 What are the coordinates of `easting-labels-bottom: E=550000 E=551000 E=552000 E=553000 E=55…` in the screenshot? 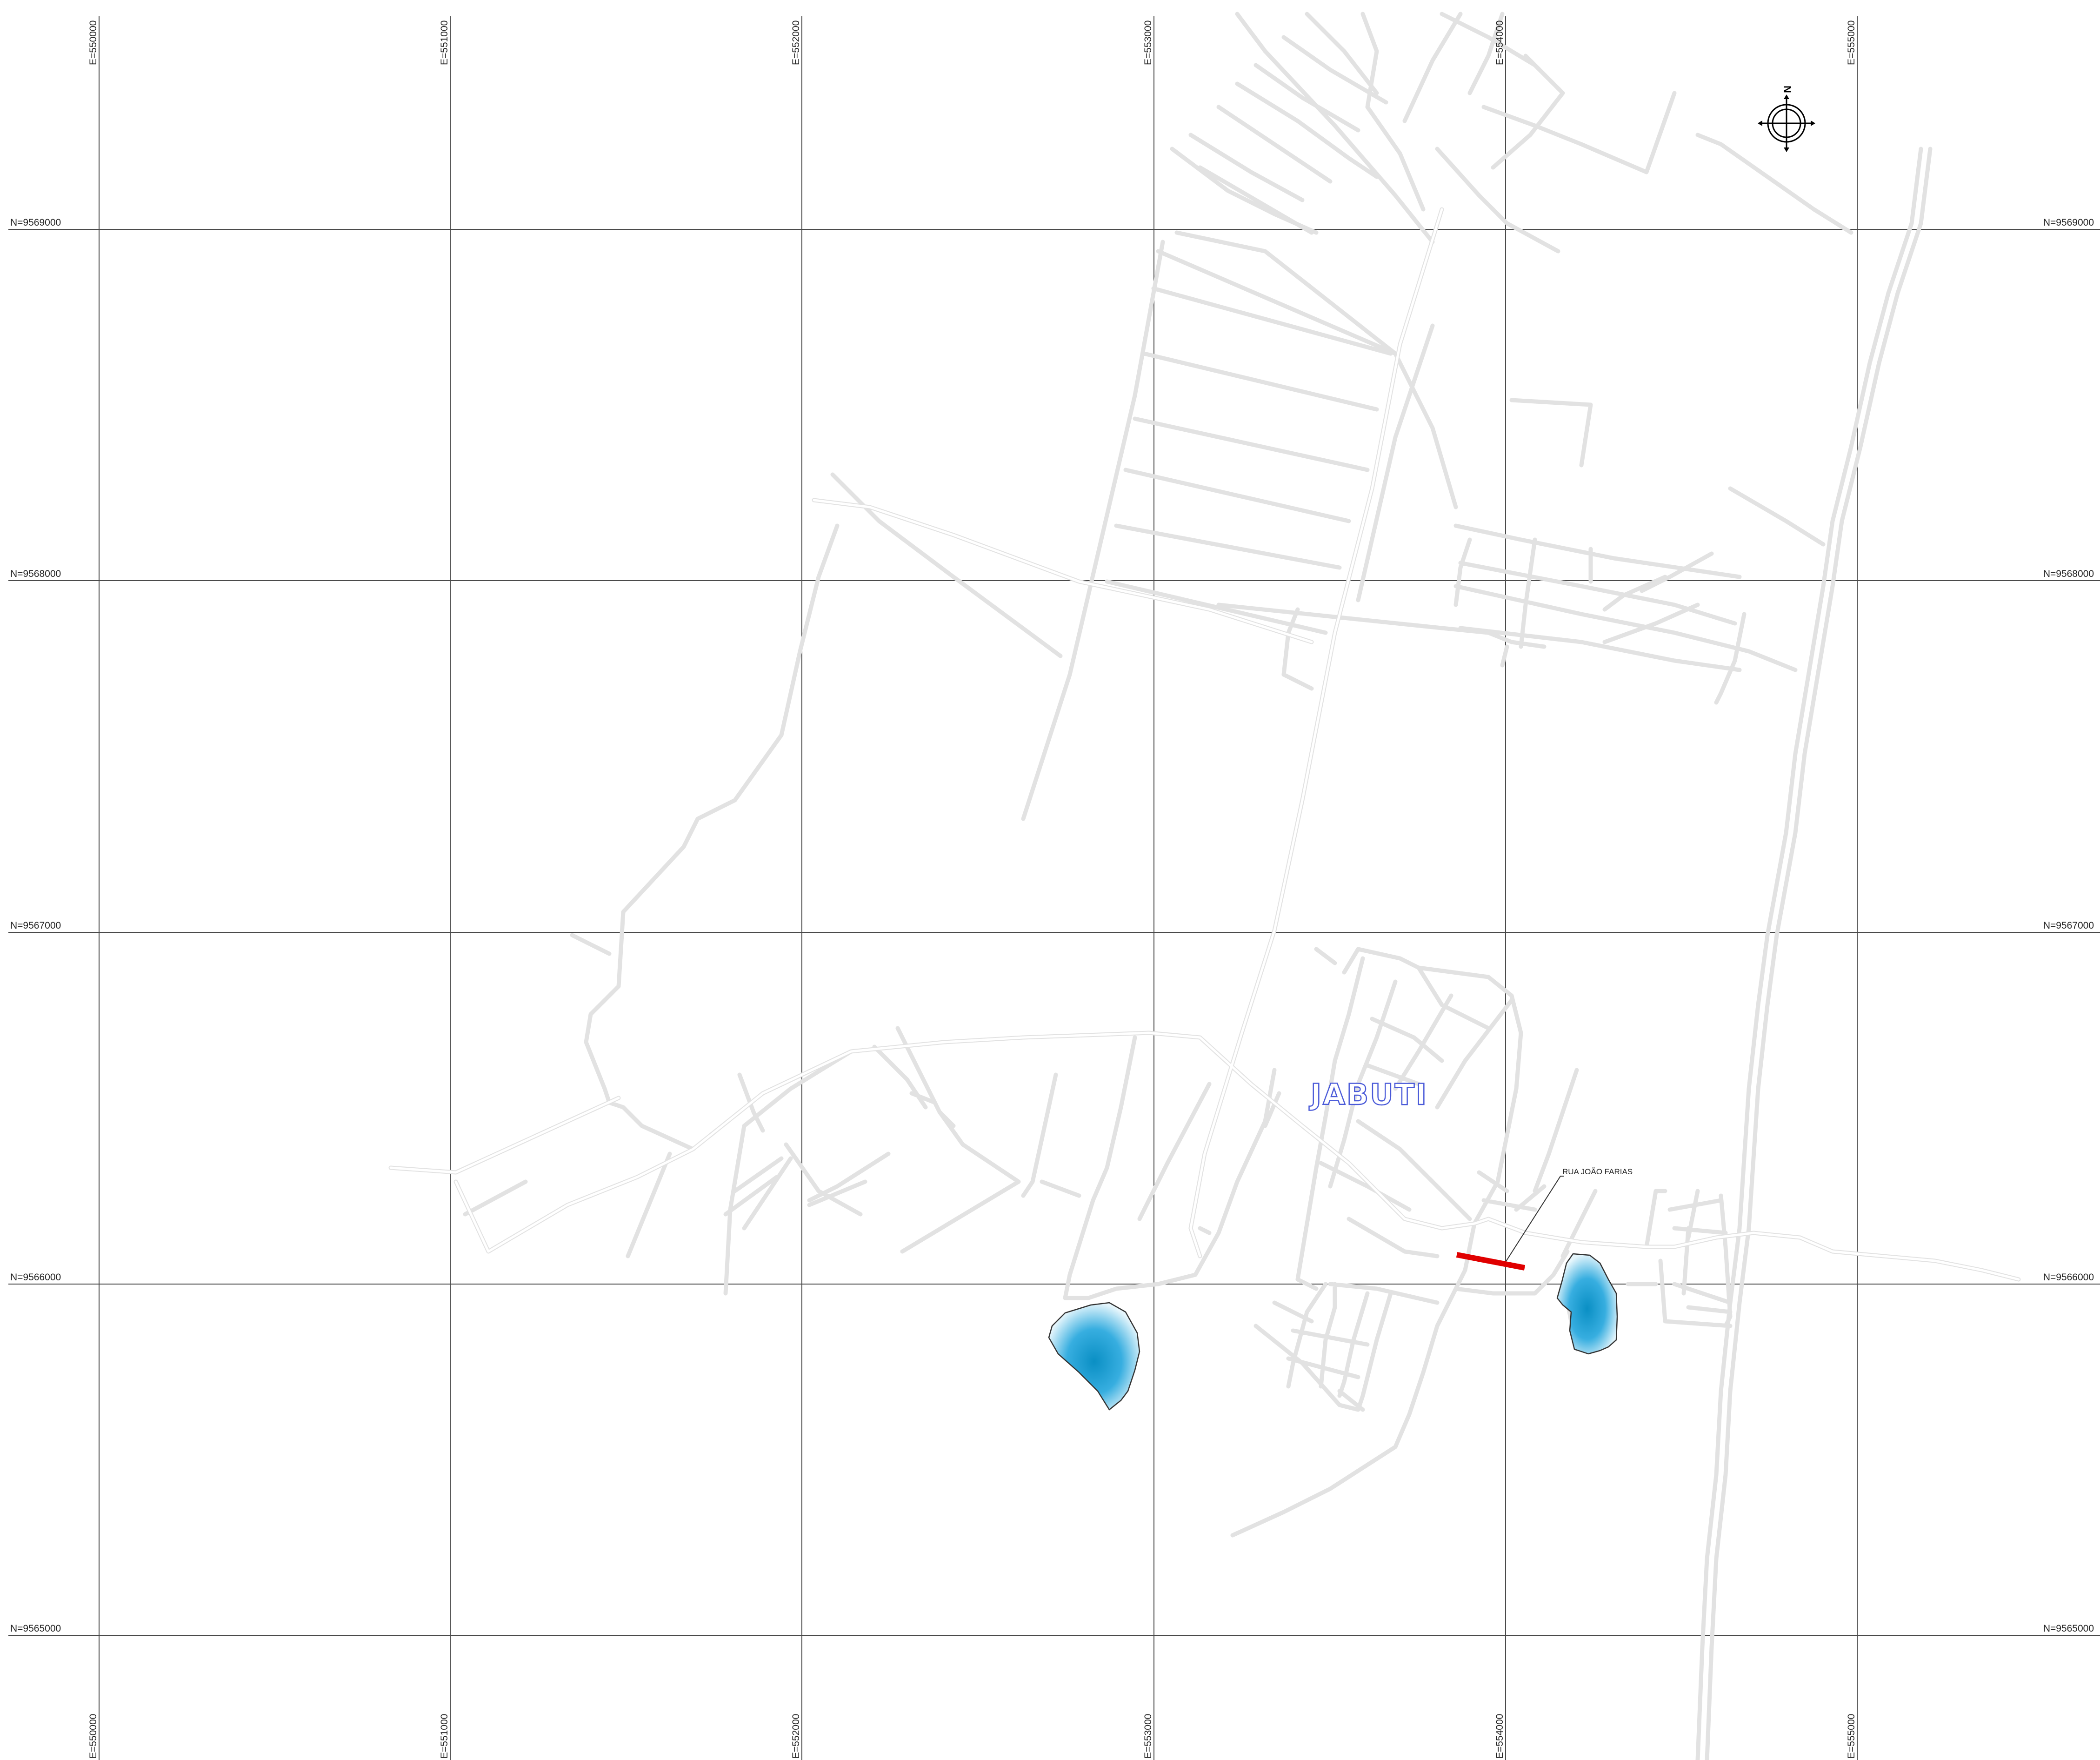 It's located at (972, 1736).